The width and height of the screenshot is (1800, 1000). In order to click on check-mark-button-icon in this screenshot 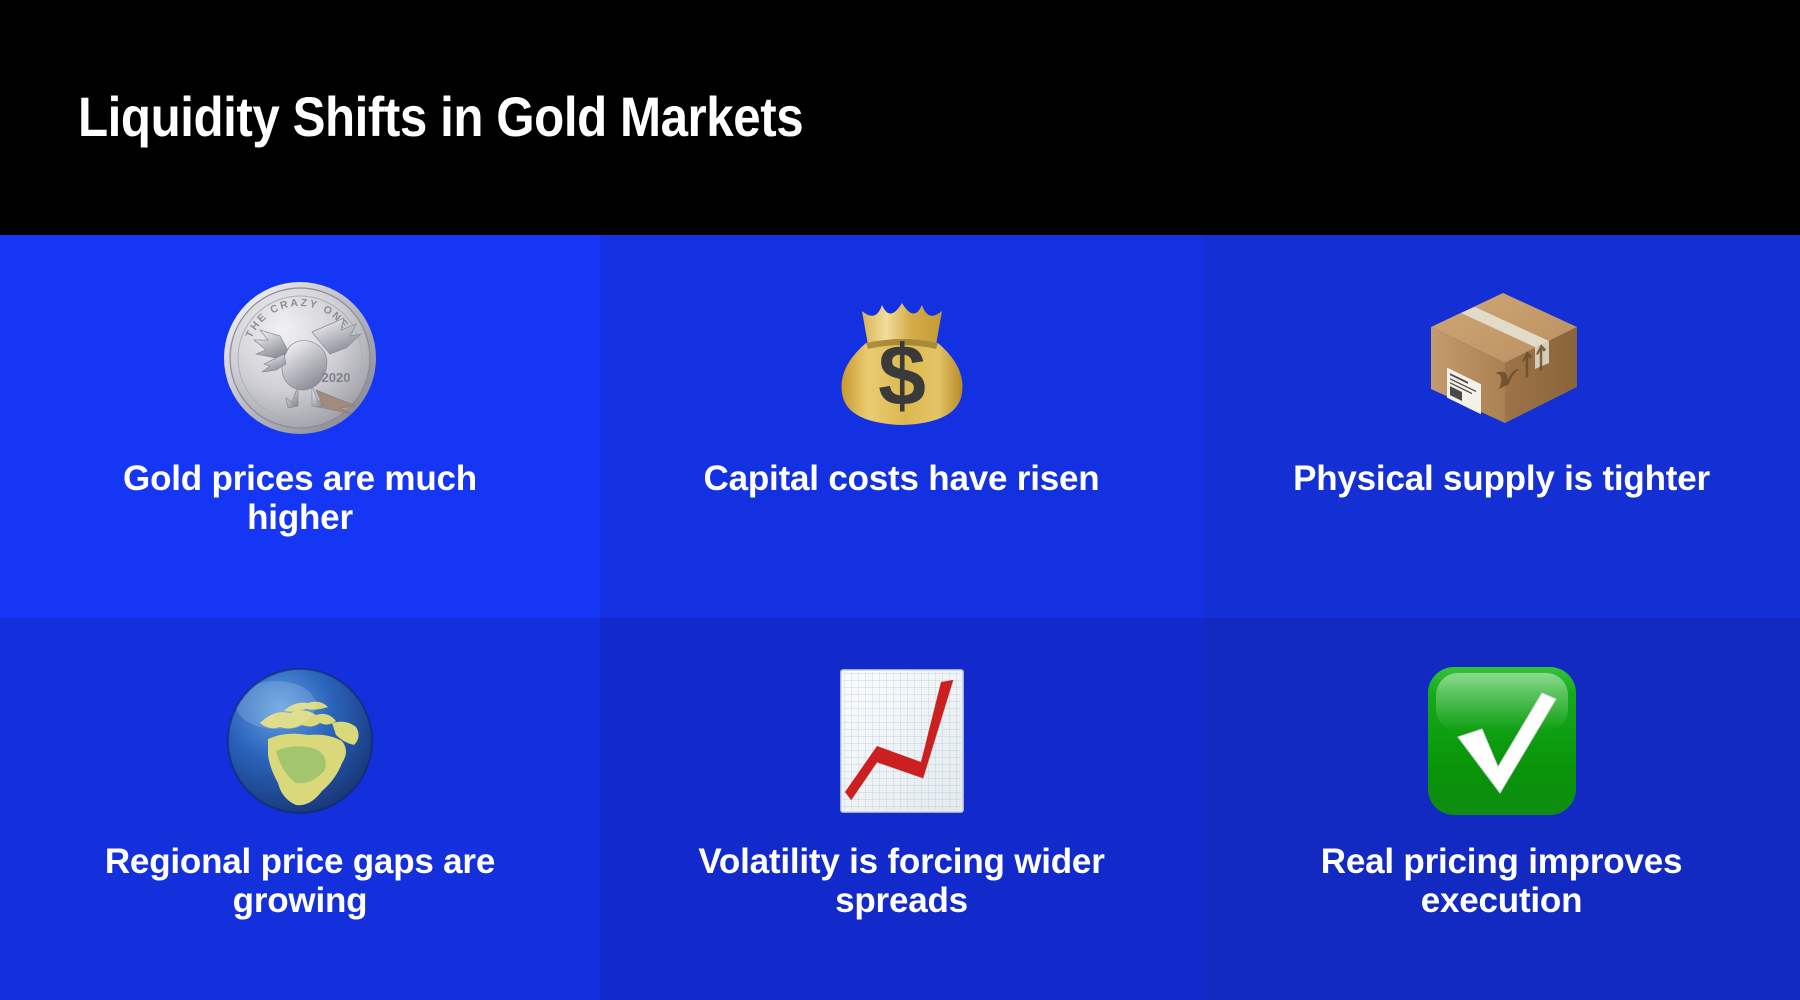, I will do `click(1502, 741)`.